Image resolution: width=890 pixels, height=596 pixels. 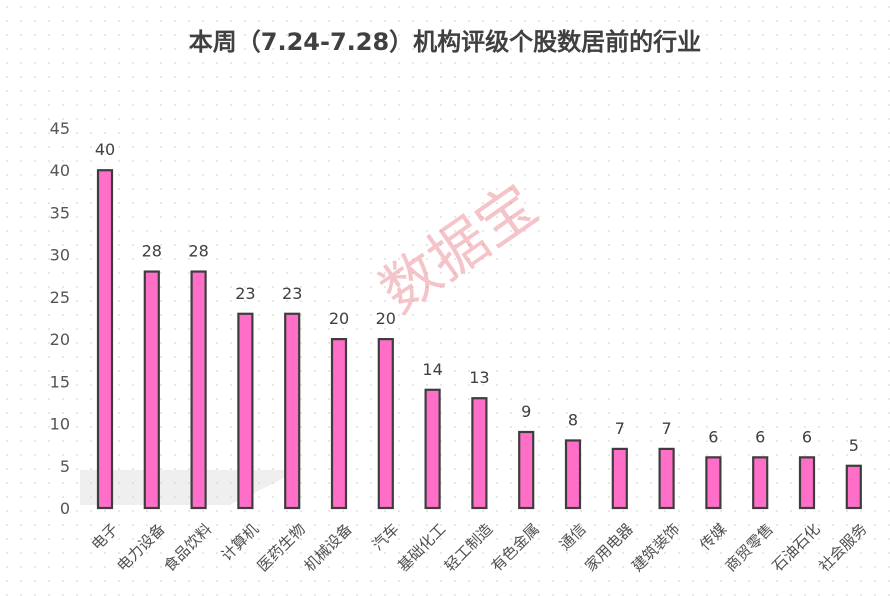 What do you see at coordinates (749, 547) in the screenshot?
I see `category-label: 商贸零售` at bounding box center [749, 547].